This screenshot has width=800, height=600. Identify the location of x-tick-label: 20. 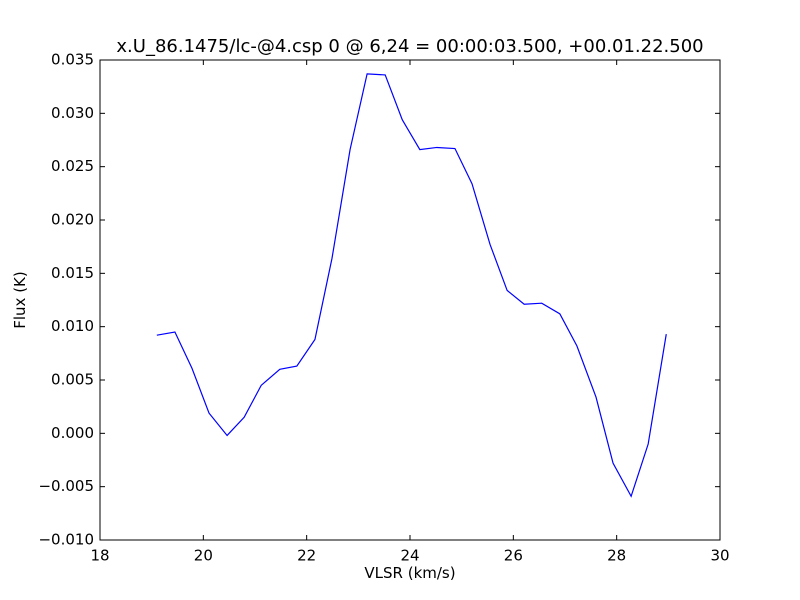
(203, 556).